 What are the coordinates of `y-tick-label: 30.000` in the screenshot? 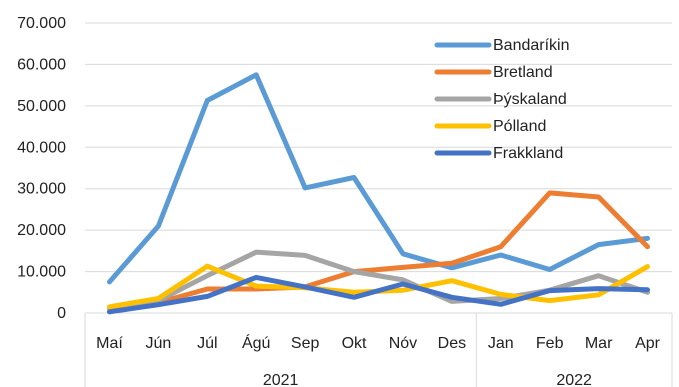 It's located at (41, 189).